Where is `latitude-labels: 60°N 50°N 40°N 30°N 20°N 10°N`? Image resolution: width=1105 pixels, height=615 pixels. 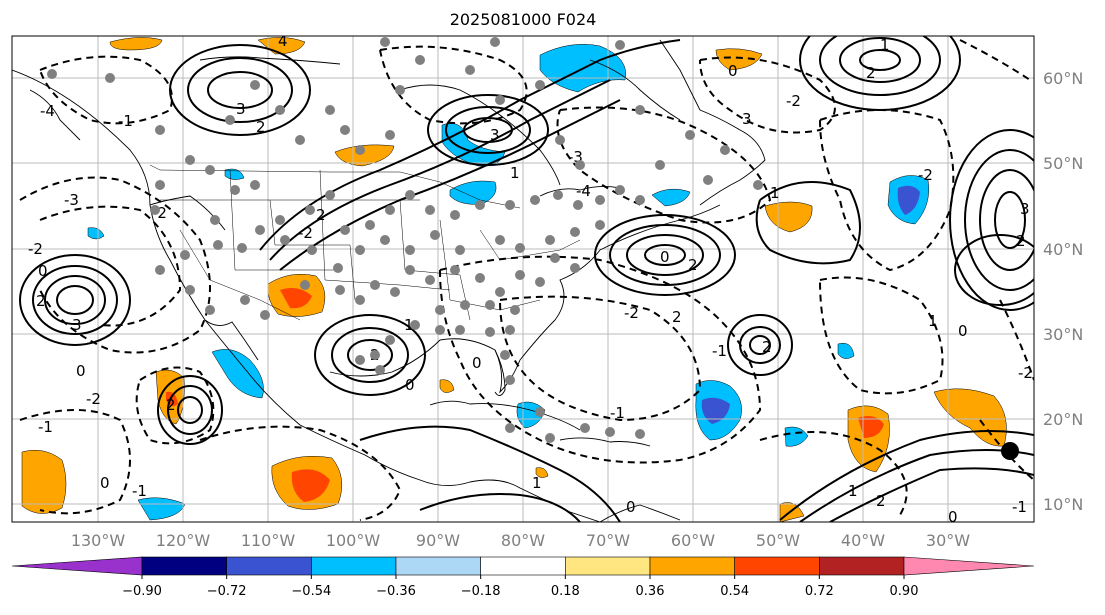
latitude-labels: 60°N 50°N 40°N 30°N 20°N 10°N is located at coordinates (1063, 291).